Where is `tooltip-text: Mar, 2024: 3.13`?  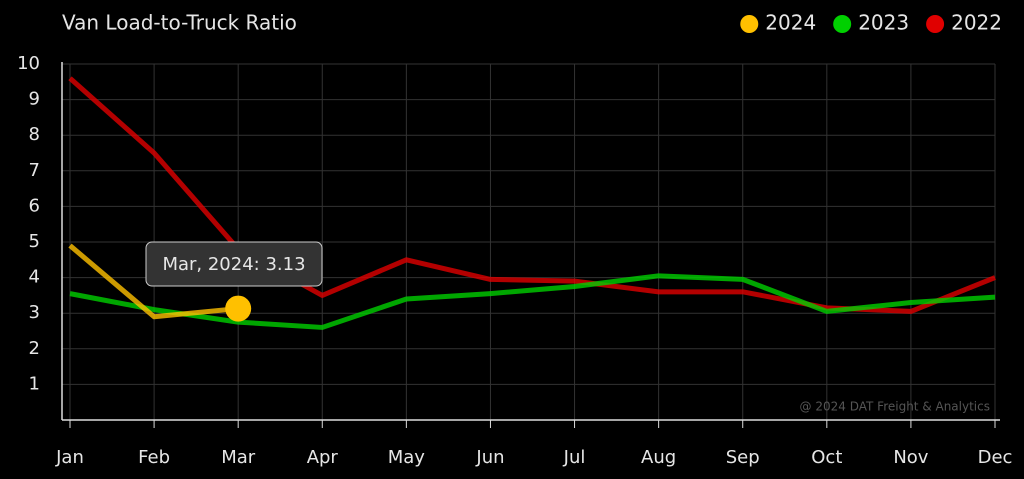 tooltip-text: Mar, 2024: 3.13 is located at coordinates (233, 264).